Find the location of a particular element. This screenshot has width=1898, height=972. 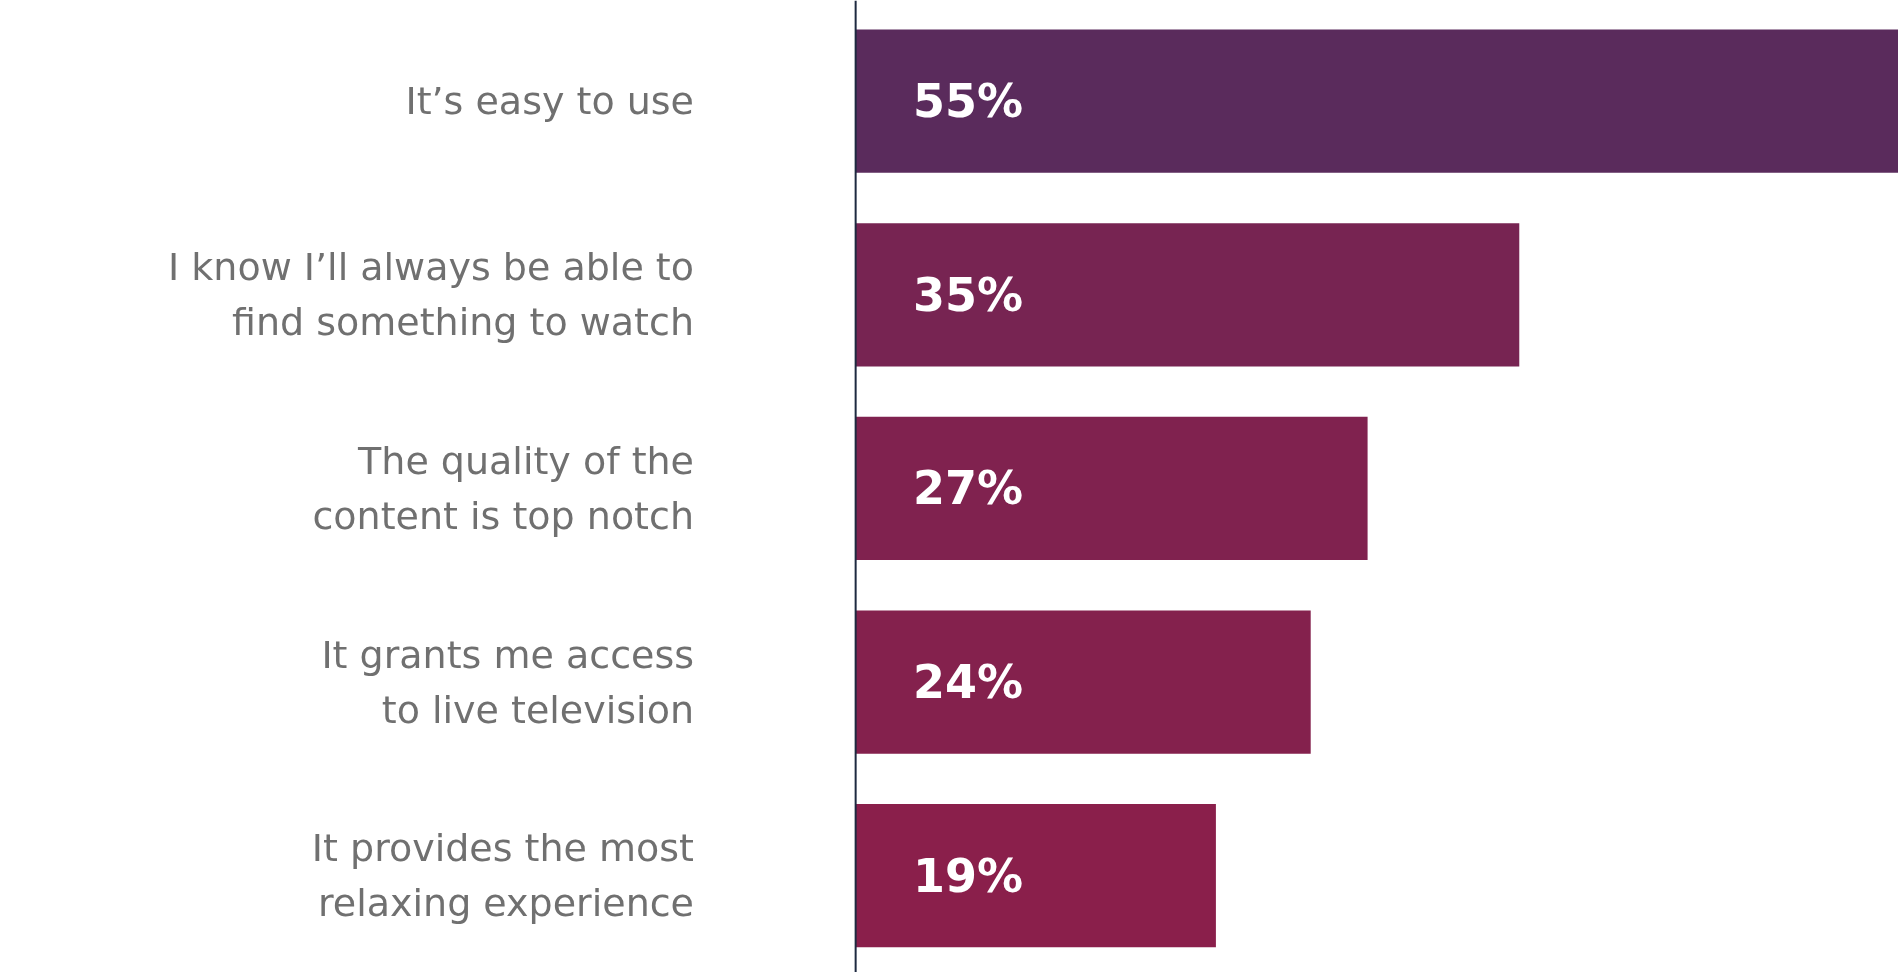

data-label: 24% is located at coordinates (968, 682).